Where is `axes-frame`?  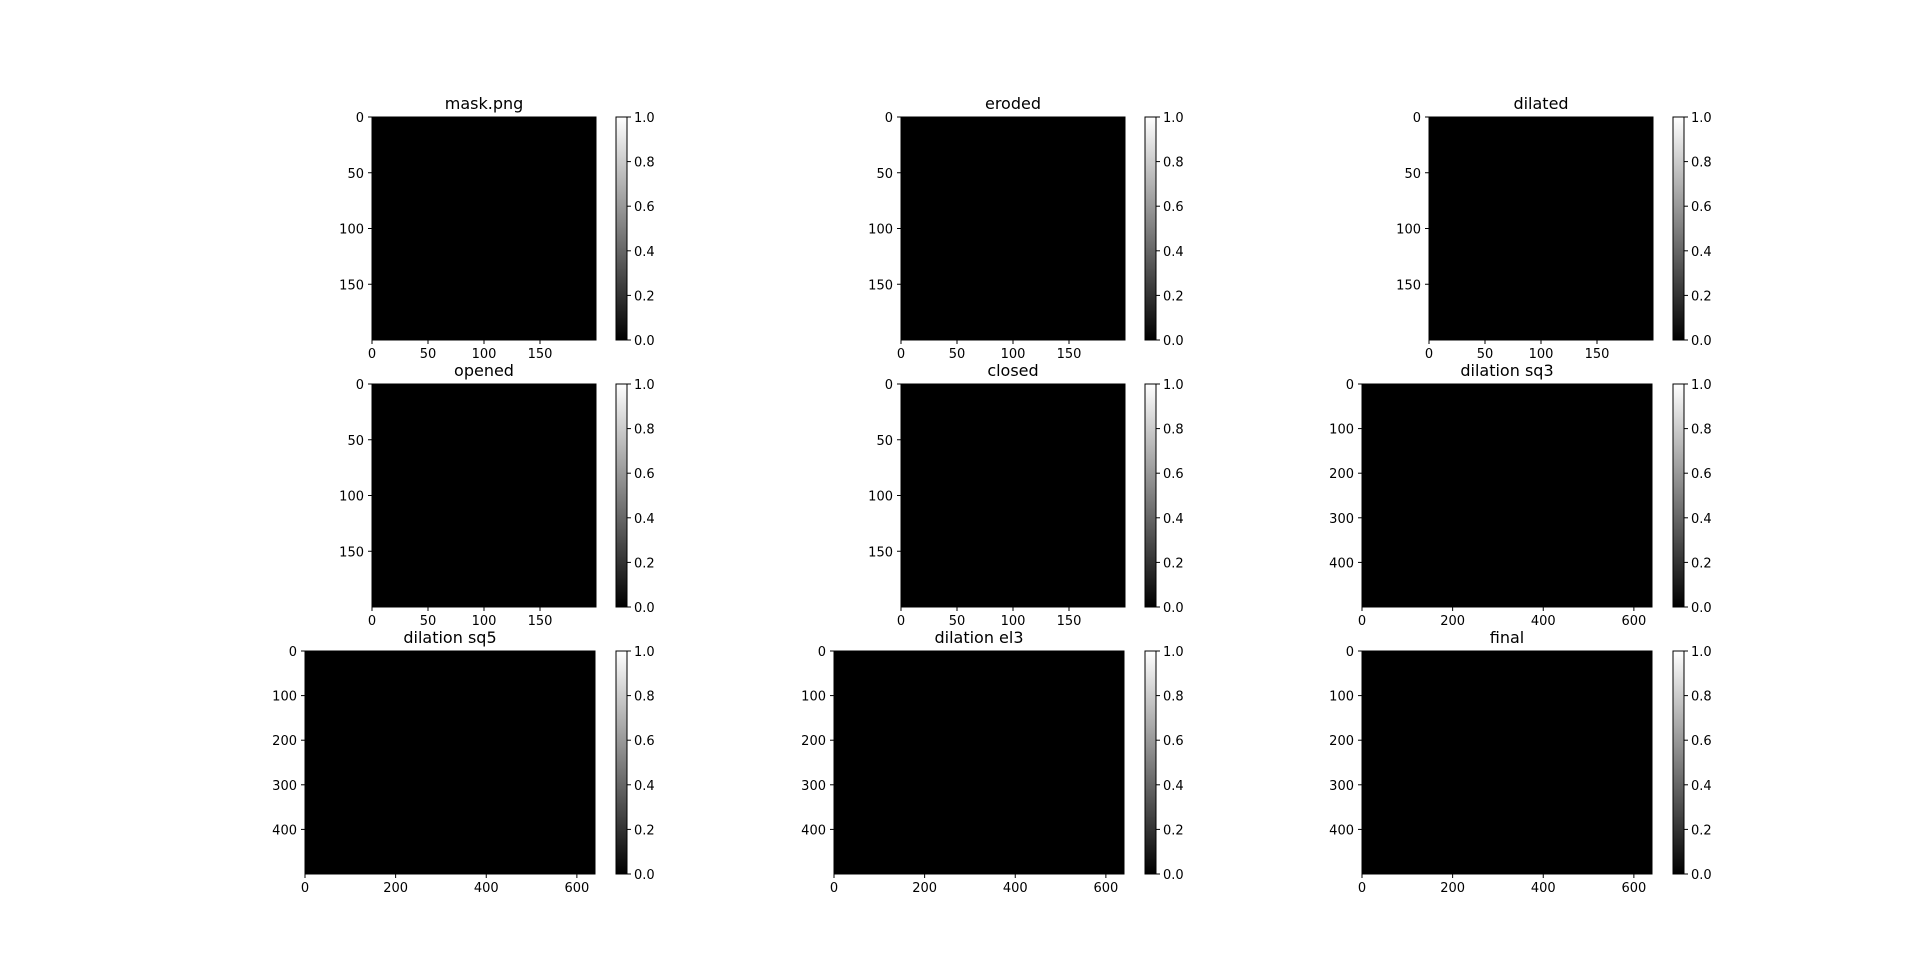 axes-frame is located at coordinates (1507, 762).